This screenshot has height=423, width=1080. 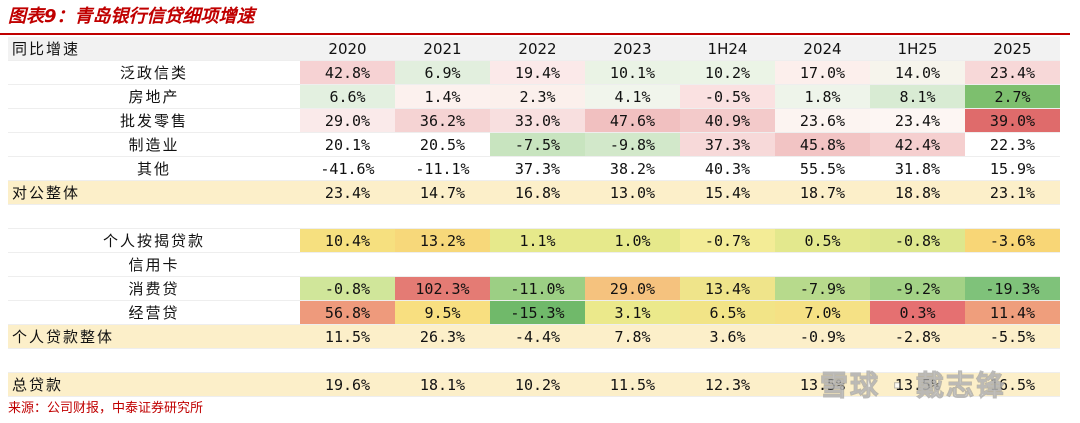 What do you see at coordinates (632, 120) in the screenshot?
I see `value-cell: 47.6%` at bounding box center [632, 120].